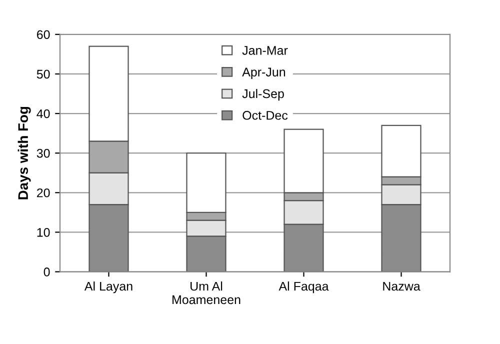 The width and height of the screenshot is (500, 344). What do you see at coordinates (264, 73) in the screenshot?
I see `legend-label: Apr-Jun` at bounding box center [264, 73].